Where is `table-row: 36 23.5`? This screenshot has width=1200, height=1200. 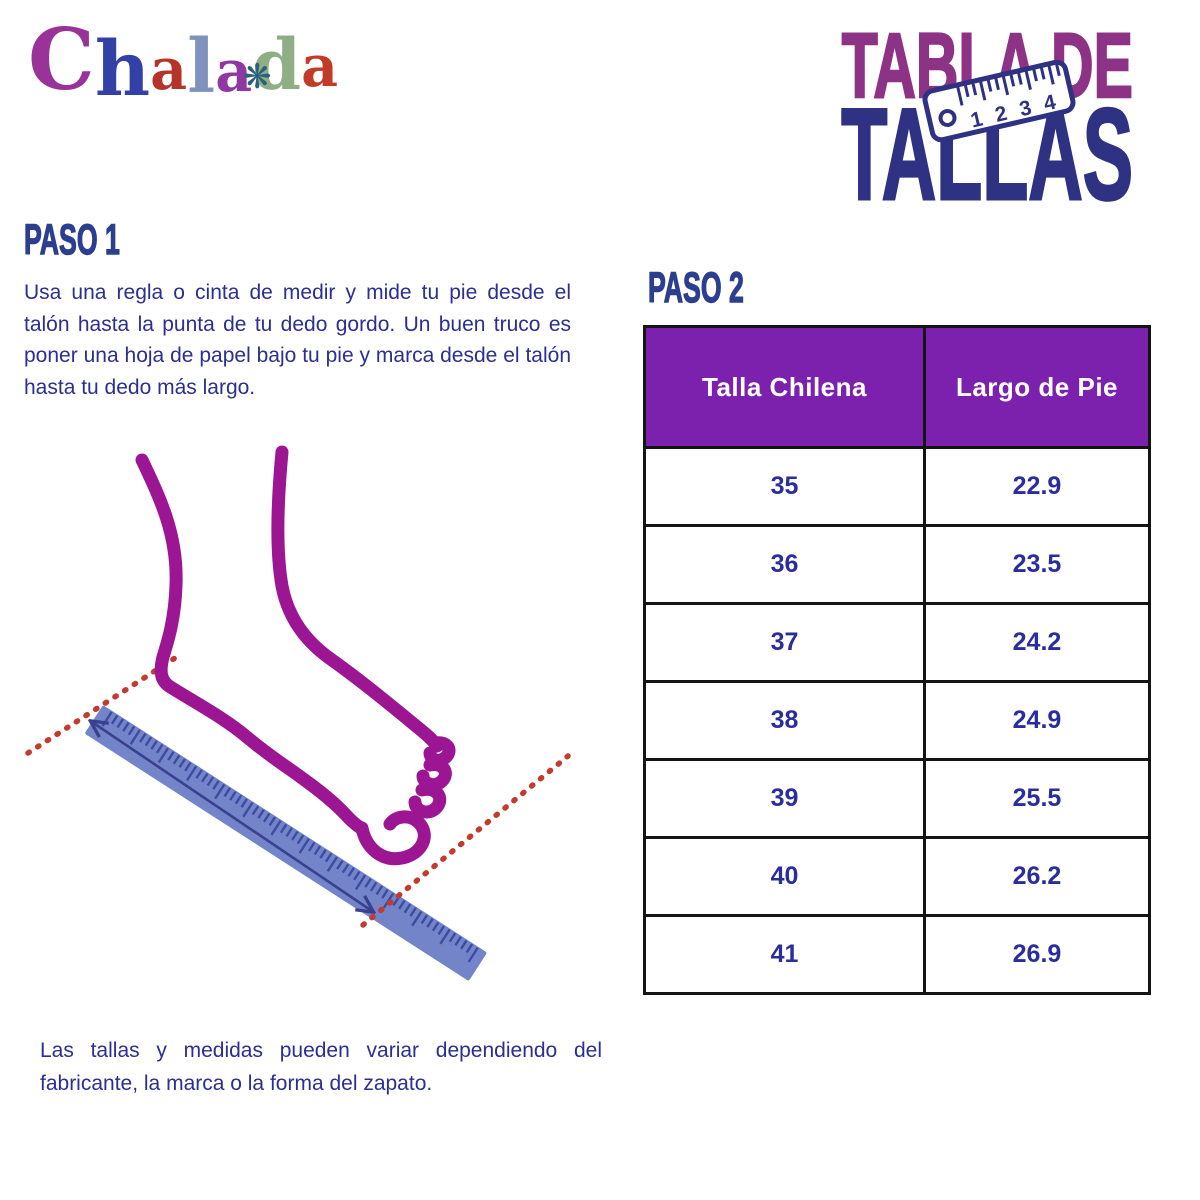 table-row: 36 23.5 is located at coordinates (897, 564).